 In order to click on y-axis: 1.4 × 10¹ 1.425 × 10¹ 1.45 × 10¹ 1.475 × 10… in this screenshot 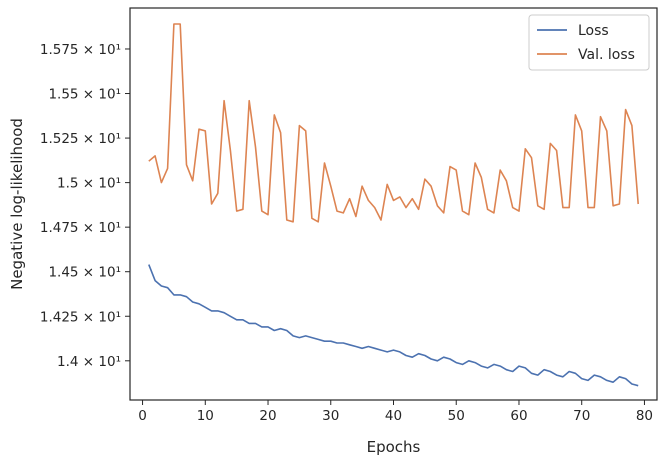, I will do `click(85, 206)`.